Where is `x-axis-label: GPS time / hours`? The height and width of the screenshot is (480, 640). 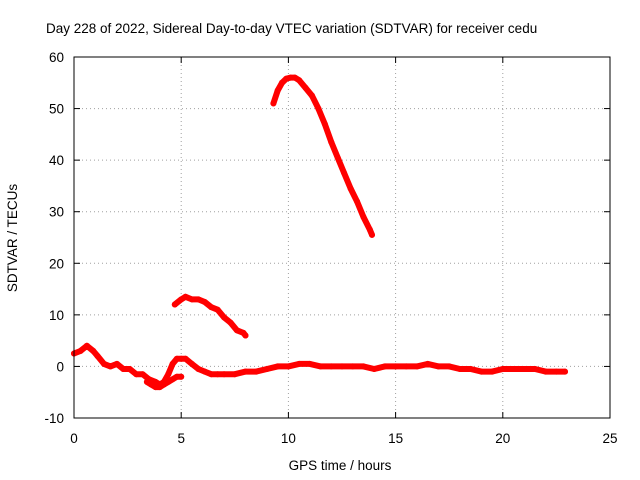 x-axis-label: GPS time / hours is located at coordinates (340, 465).